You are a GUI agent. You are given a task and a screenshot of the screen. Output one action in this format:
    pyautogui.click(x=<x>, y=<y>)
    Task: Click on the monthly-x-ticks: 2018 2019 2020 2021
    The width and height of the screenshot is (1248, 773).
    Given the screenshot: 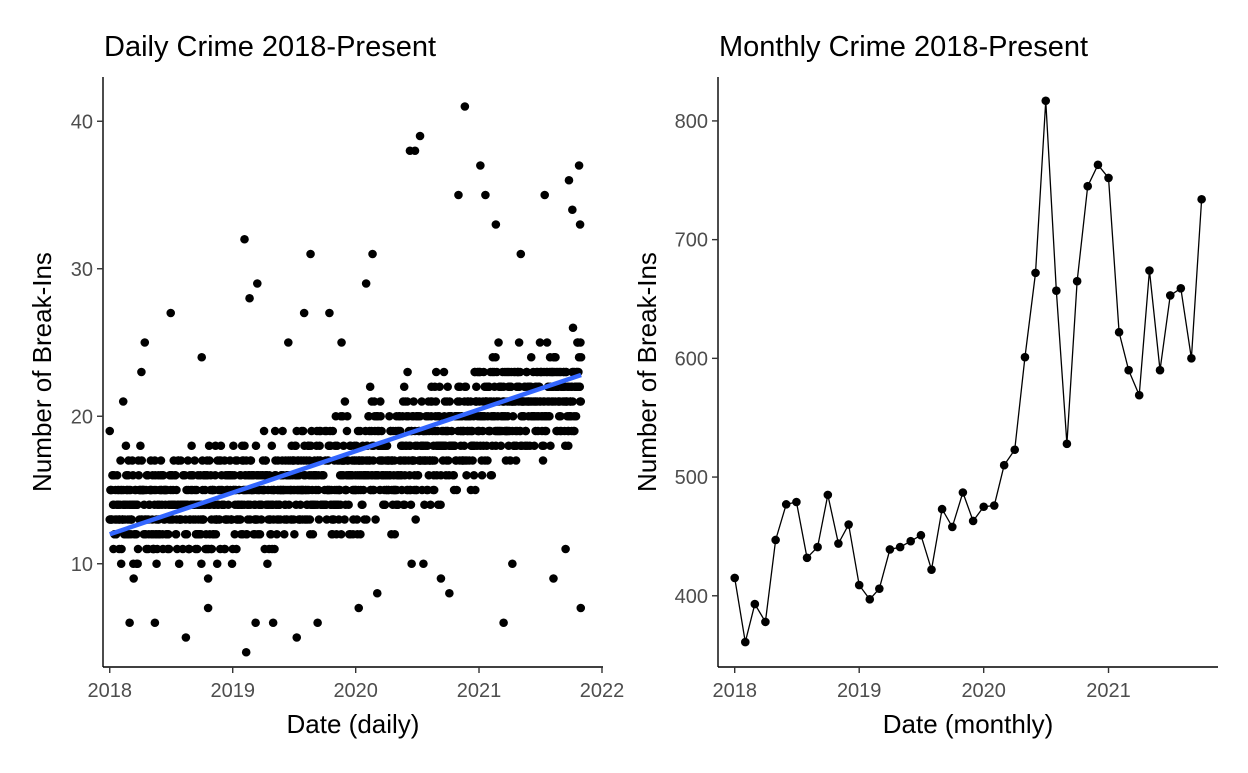 What is the action you would take?
    pyautogui.click(x=921, y=684)
    